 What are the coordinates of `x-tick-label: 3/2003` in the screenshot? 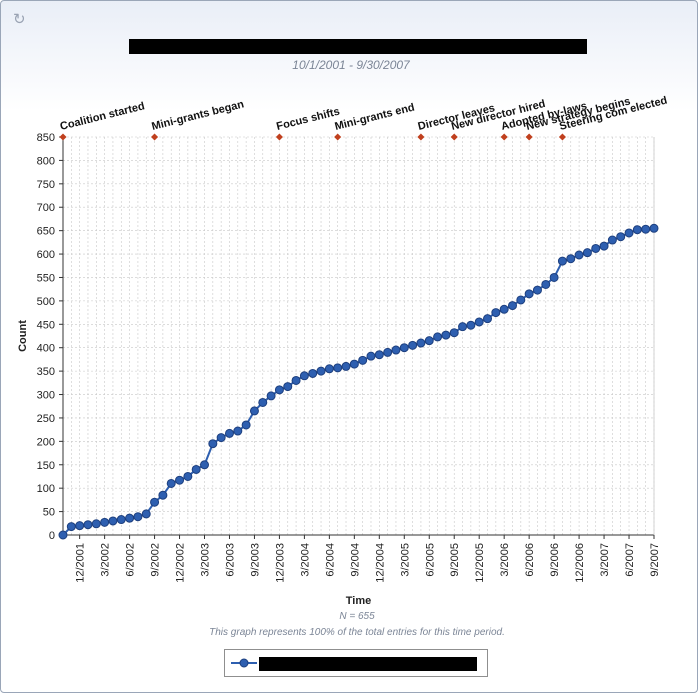 It's located at (206, 560).